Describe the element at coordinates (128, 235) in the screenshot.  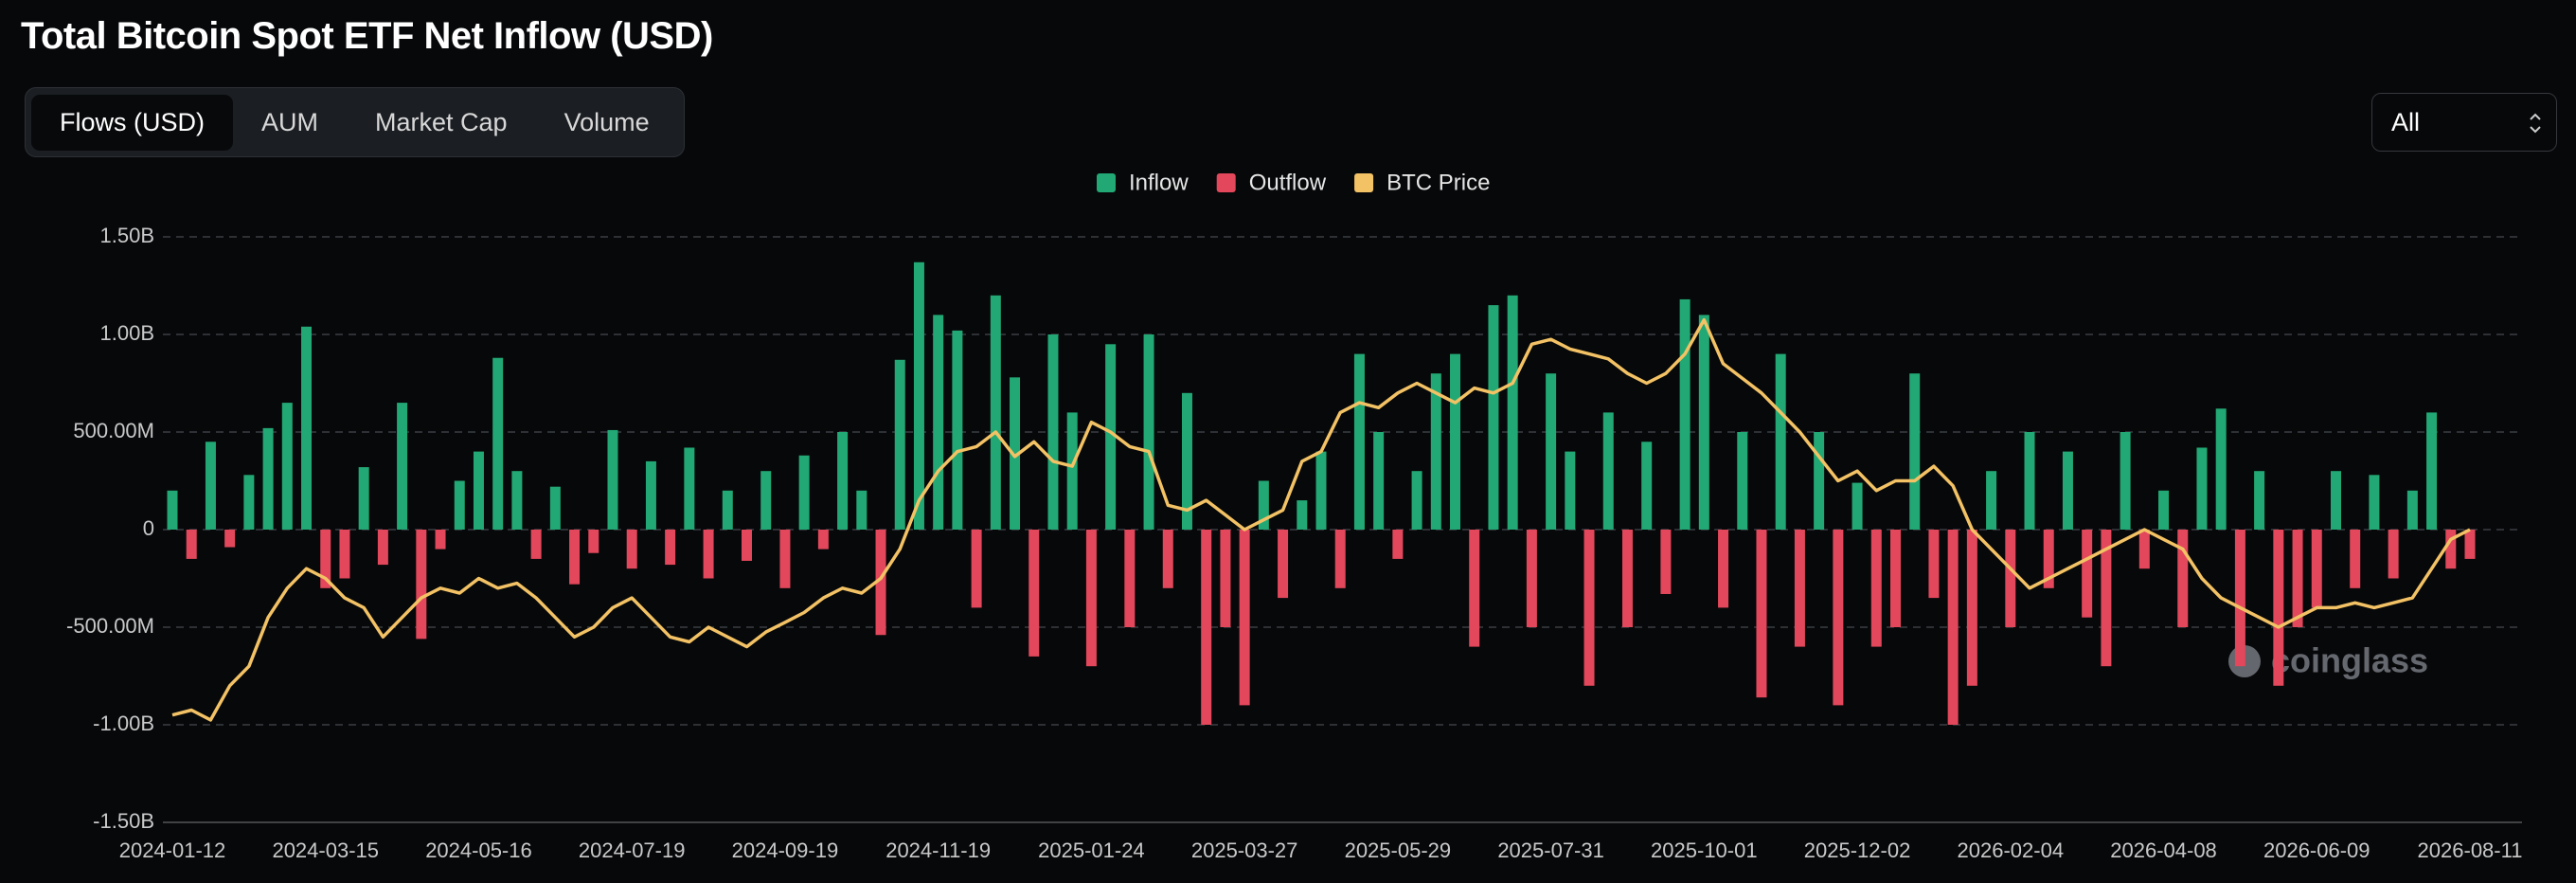
I see `y-tick-label: 1.50B` at that location.